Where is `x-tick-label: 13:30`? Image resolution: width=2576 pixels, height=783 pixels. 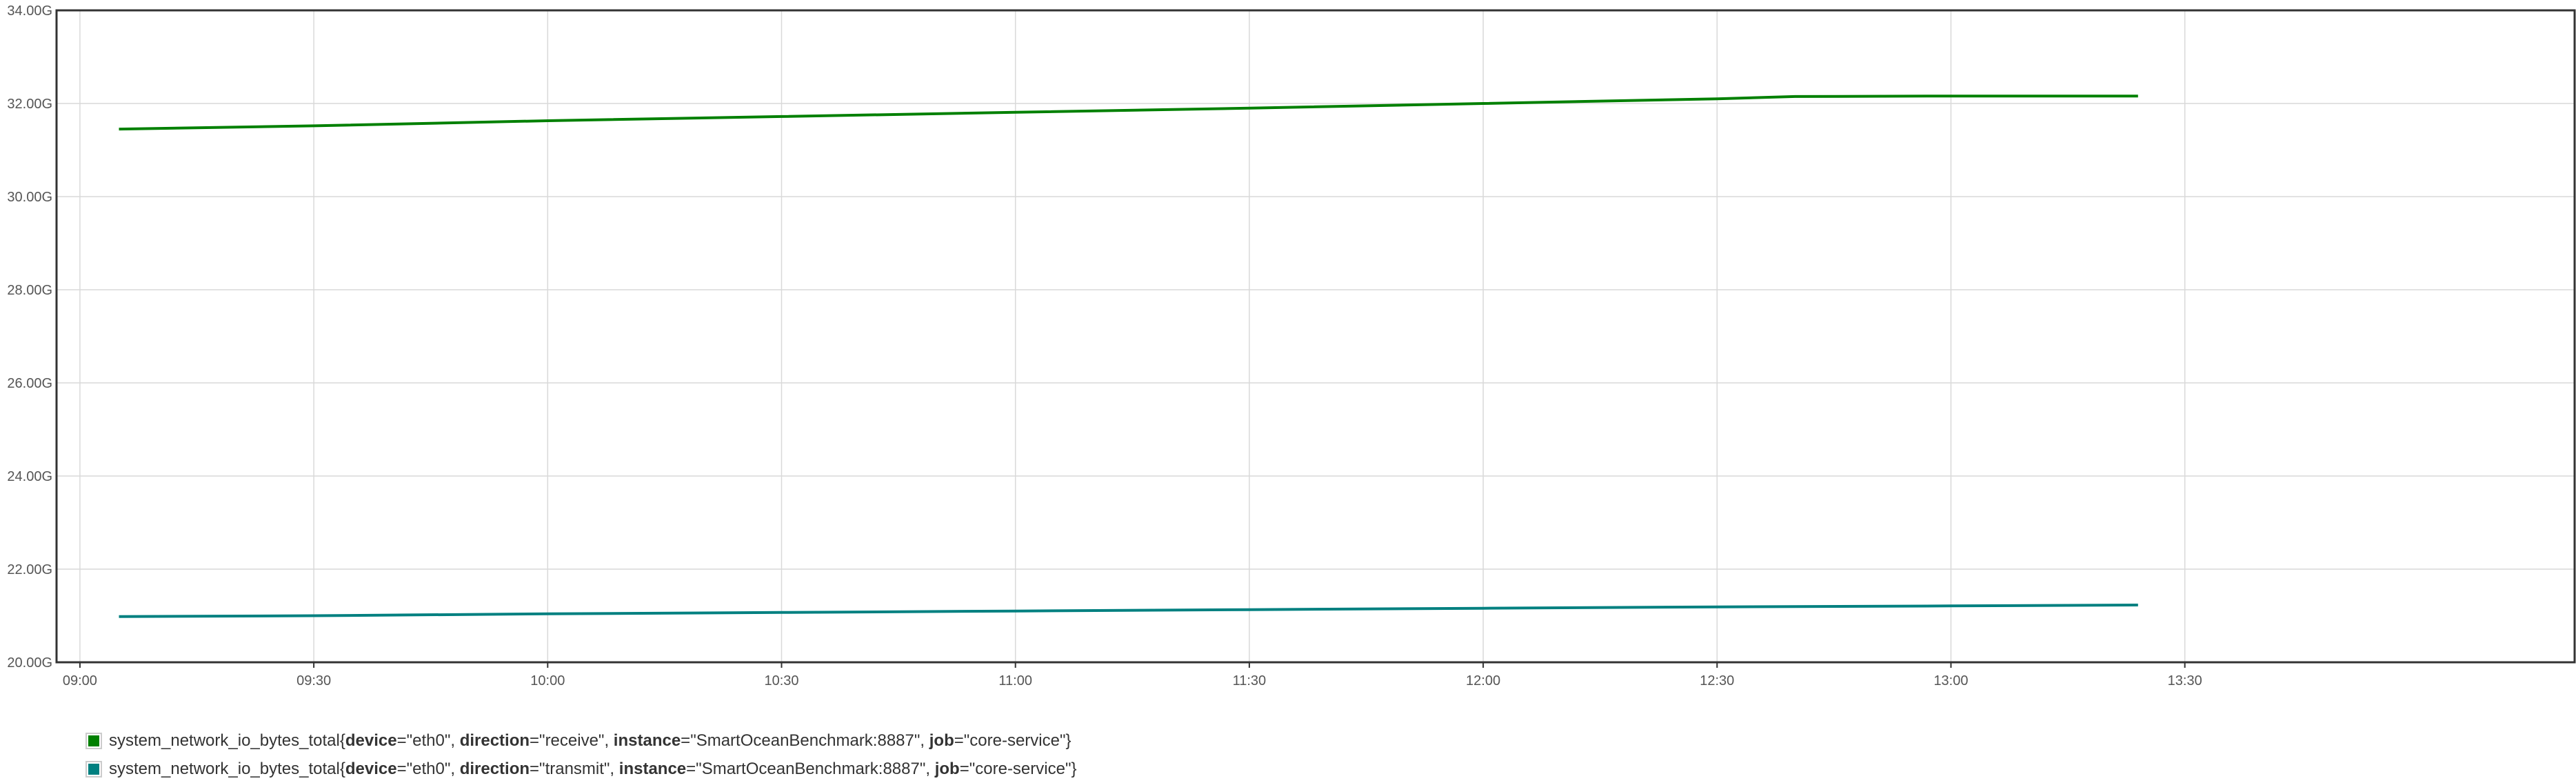
x-tick-label: 13:30 is located at coordinates (2185, 680).